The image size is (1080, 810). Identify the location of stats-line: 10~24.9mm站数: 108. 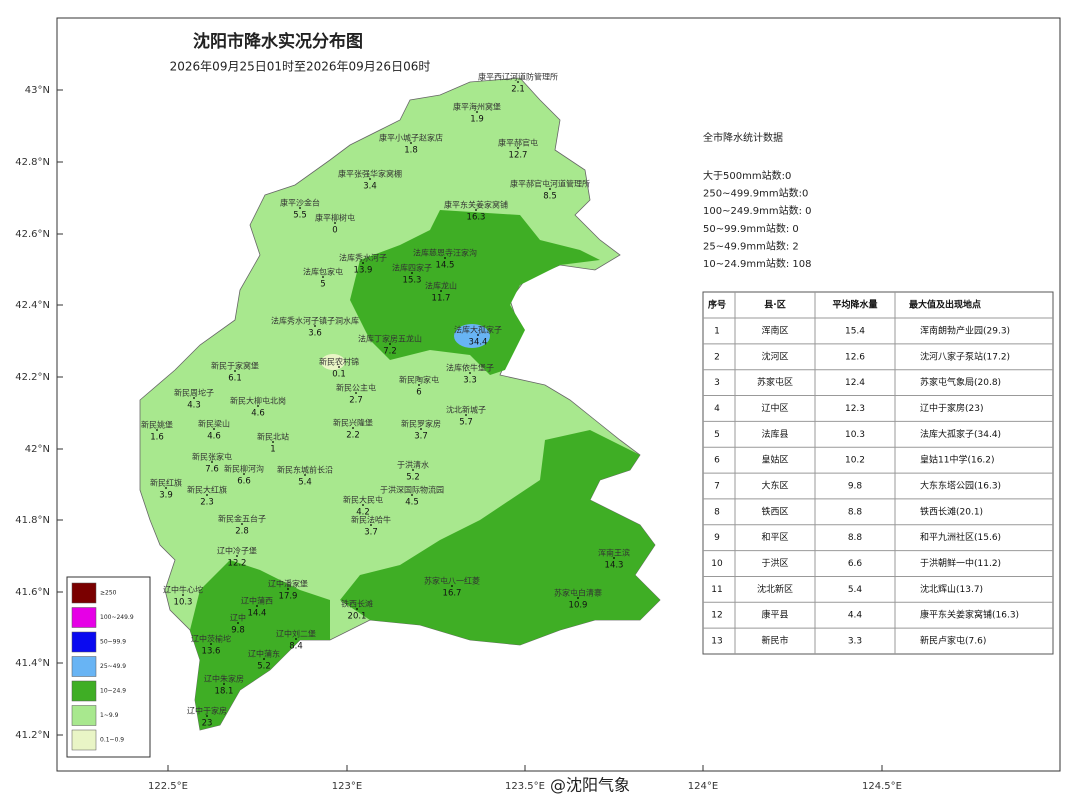
(757, 263).